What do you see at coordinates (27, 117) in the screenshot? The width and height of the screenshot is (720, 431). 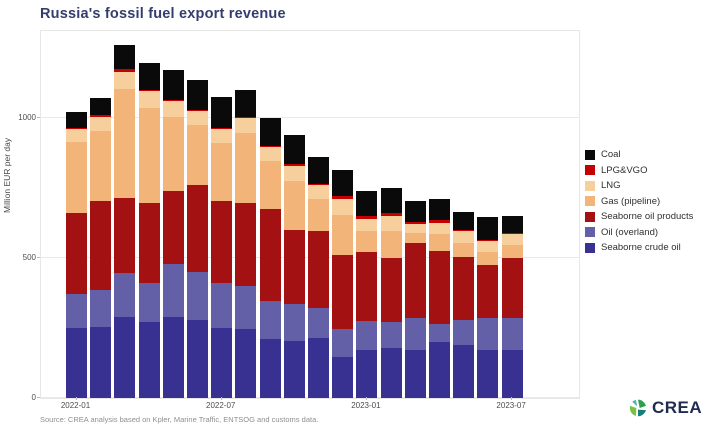 I see `y-tick-label: 1000` at bounding box center [27, 117].